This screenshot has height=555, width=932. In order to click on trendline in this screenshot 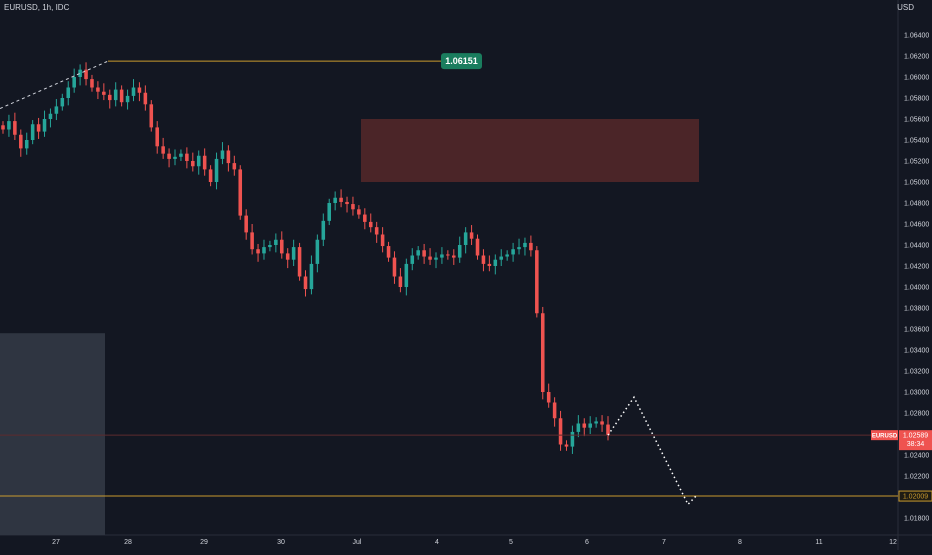, I will do `click(54, 84)`.